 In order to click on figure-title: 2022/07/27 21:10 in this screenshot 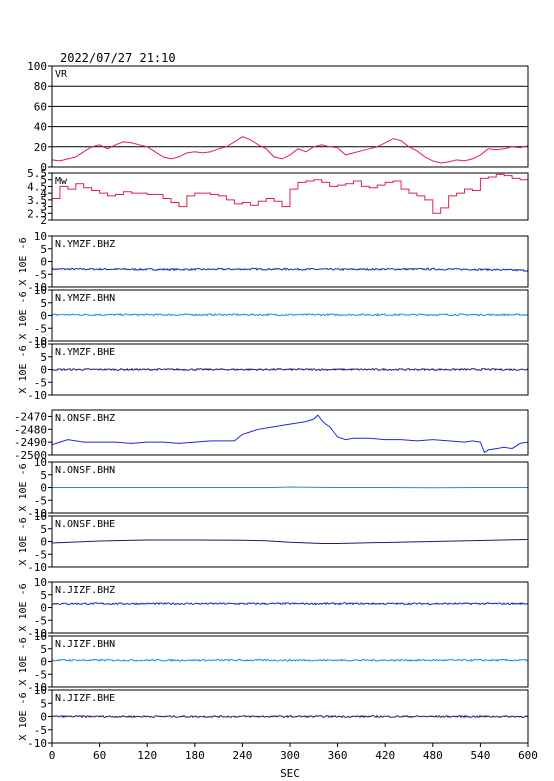, I will do `click(118, 58)`.